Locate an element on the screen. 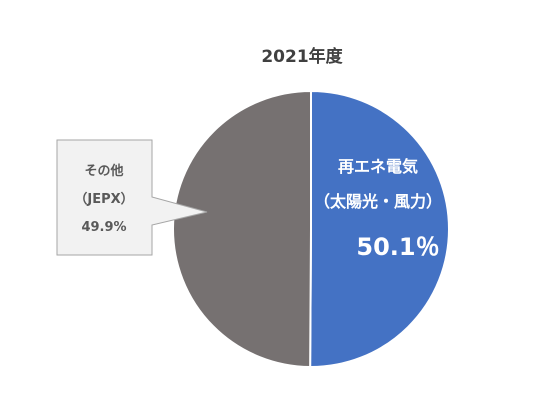  slice-value-label-renewable: 50.1％ is located at coordinates (397, 247).